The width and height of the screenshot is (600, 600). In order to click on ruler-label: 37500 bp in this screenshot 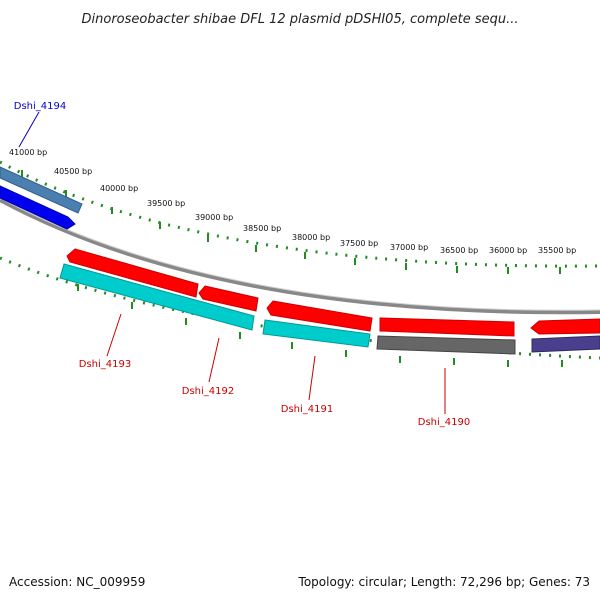, I will do `click(359, 243)`.